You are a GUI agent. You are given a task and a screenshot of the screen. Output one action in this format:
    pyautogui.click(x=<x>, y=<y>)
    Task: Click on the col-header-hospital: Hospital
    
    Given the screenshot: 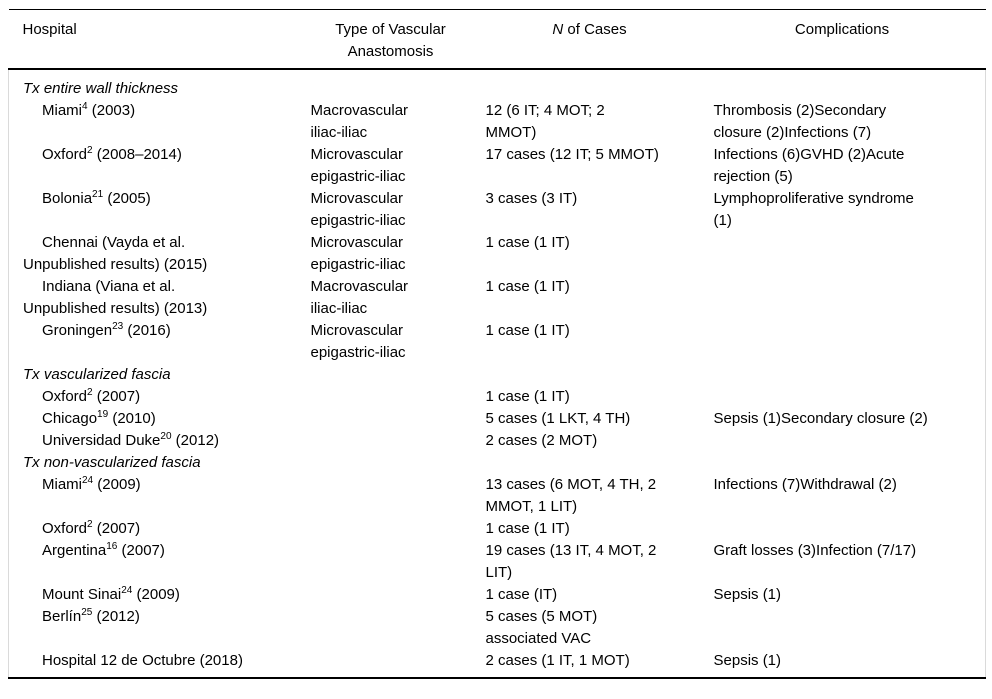 What is the action you would take?
    pyautogui.click(x=154, y=39)
    